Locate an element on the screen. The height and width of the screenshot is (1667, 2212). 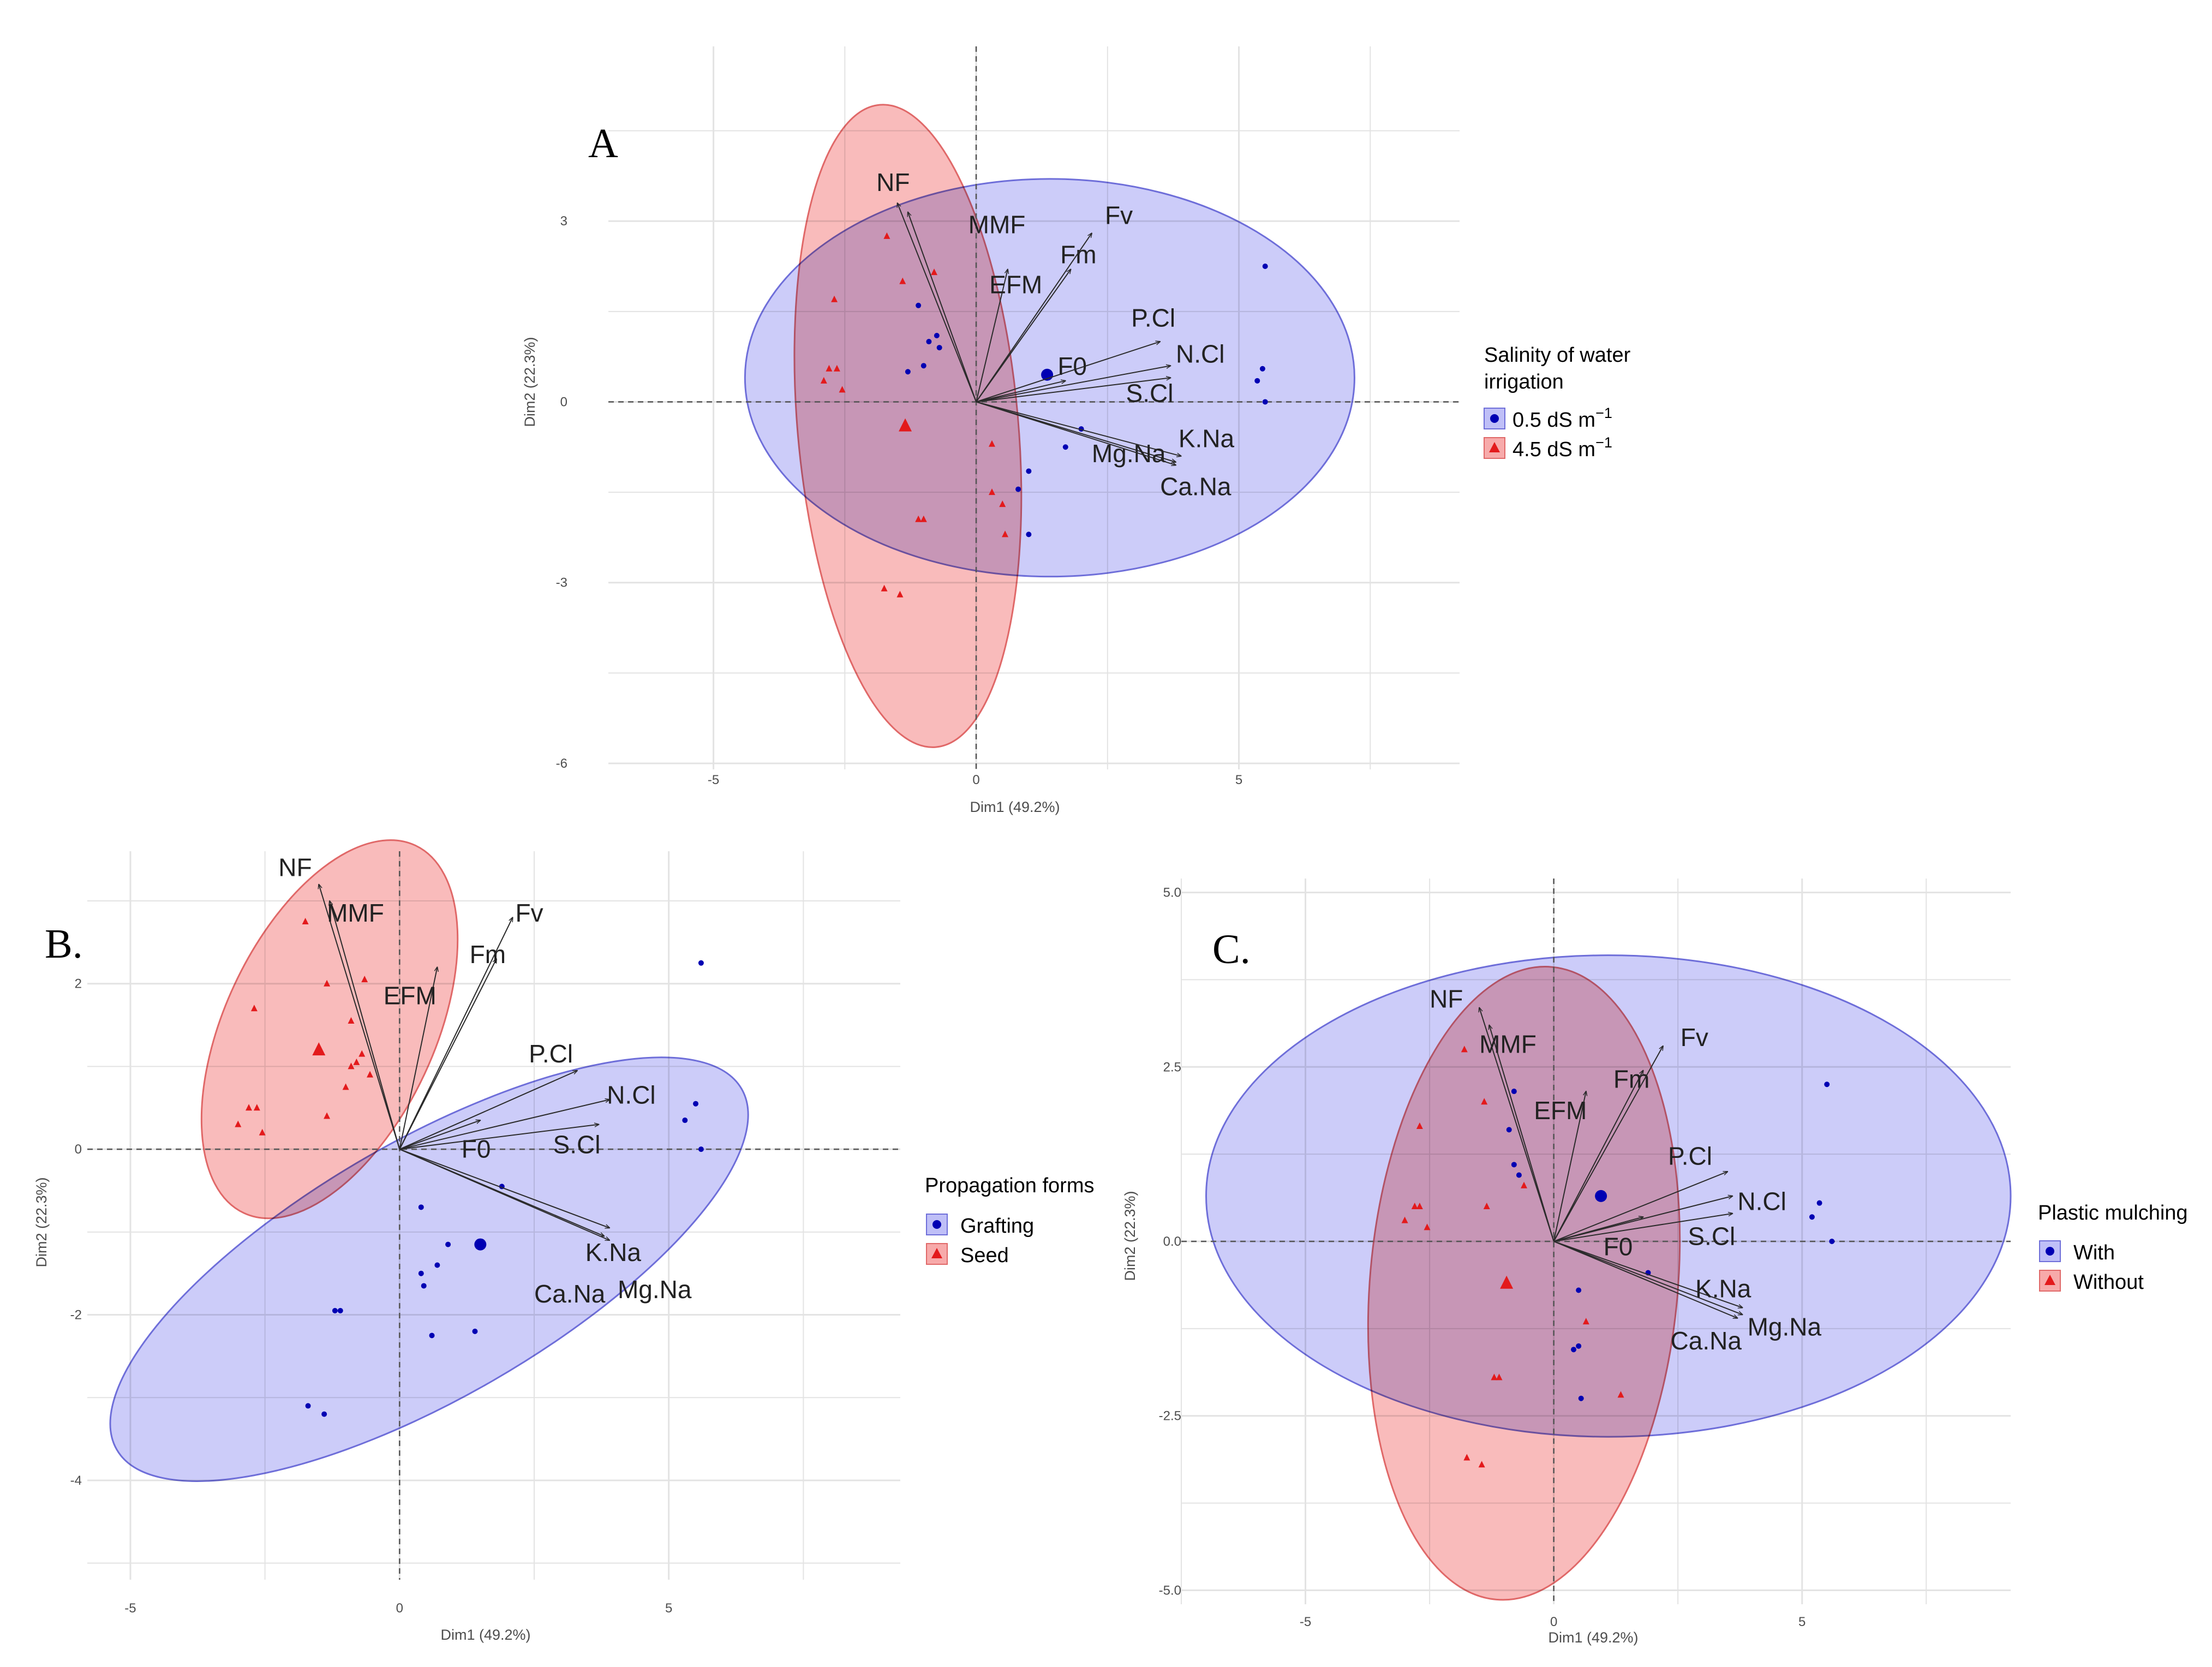
panel-b-loading-arrow-f0 is located at coordinates (440, 1135).